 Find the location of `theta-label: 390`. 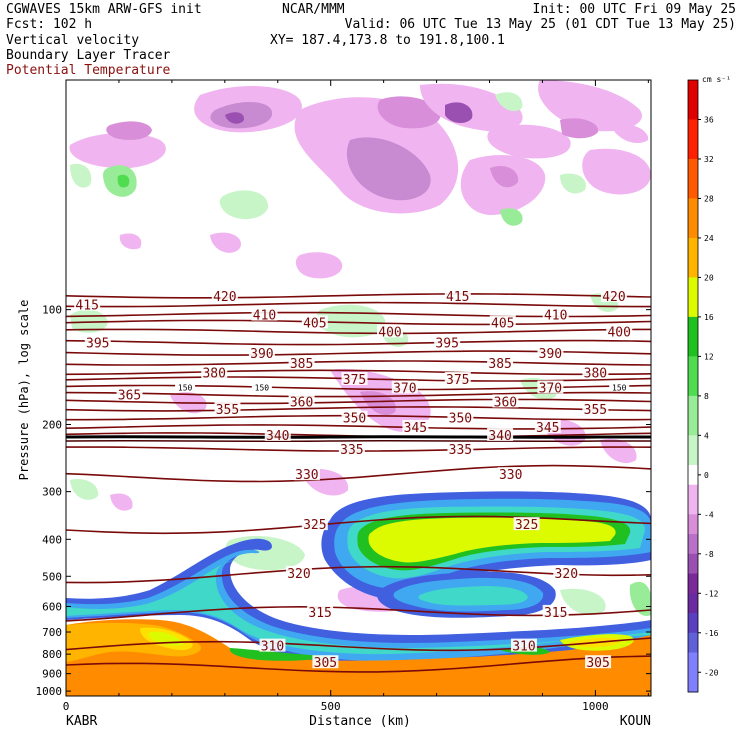

theta-label: 390 is located at coordinates (550, 354).